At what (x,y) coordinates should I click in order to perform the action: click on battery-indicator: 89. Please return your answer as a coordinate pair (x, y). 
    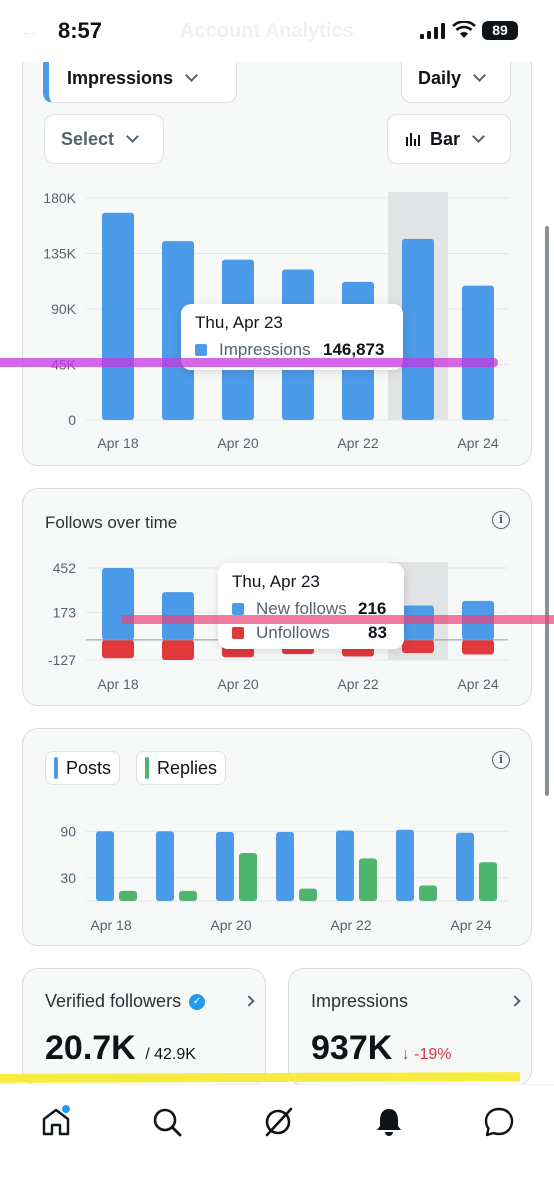
    Looking at the image, I should click on (500, 30).